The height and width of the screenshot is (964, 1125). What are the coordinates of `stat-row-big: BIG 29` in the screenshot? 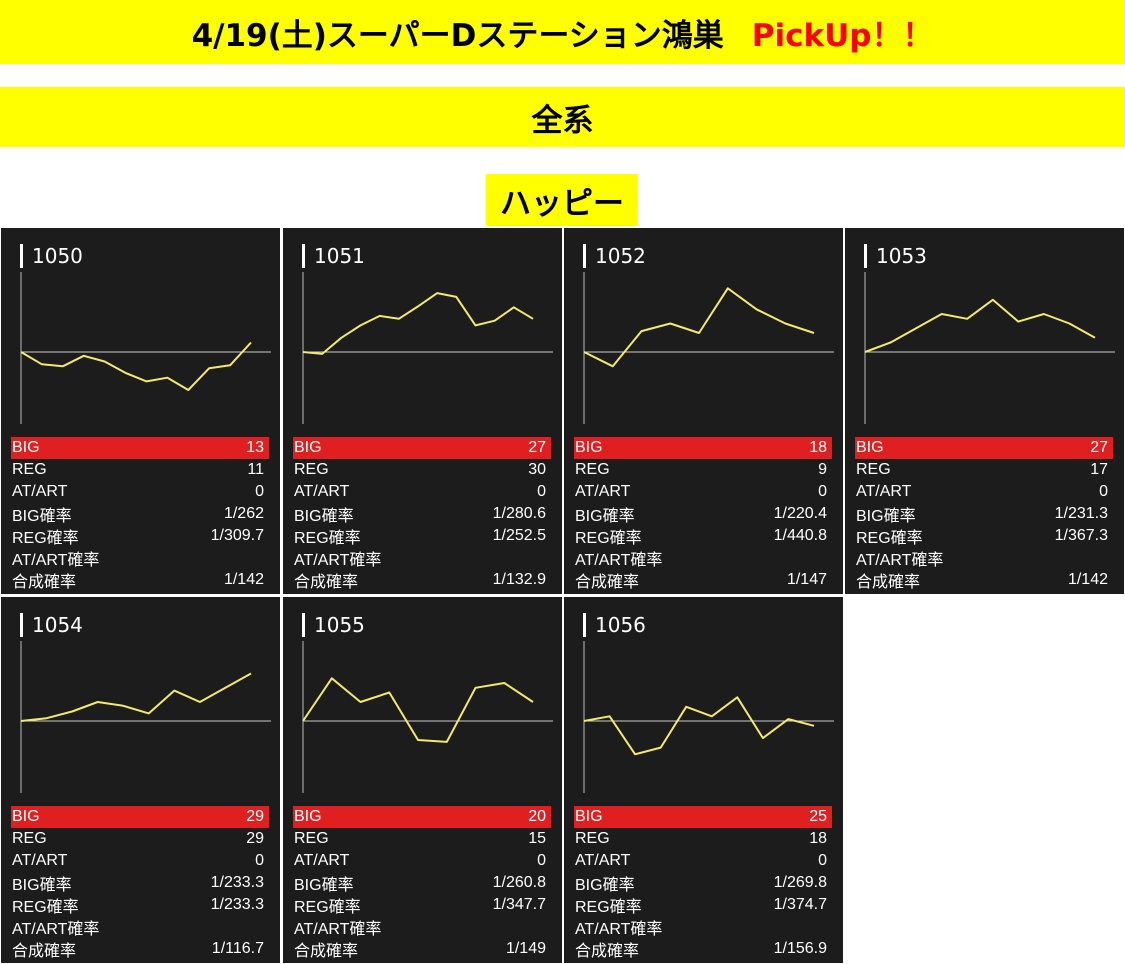 It's located at (140, 817).